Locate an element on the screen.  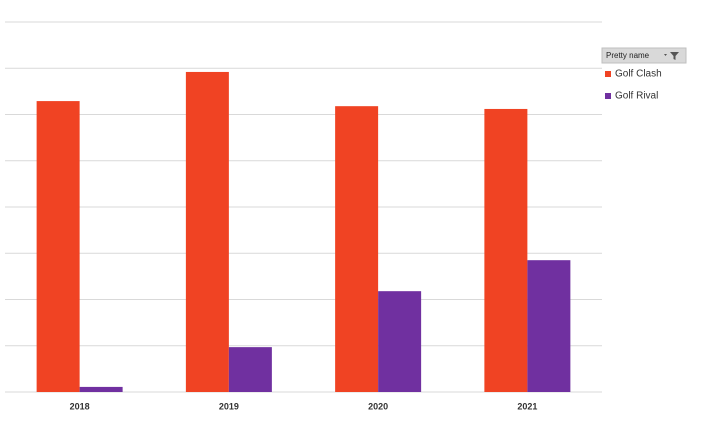
x-tick-label: 2018 is located at coordinates (80, 406).